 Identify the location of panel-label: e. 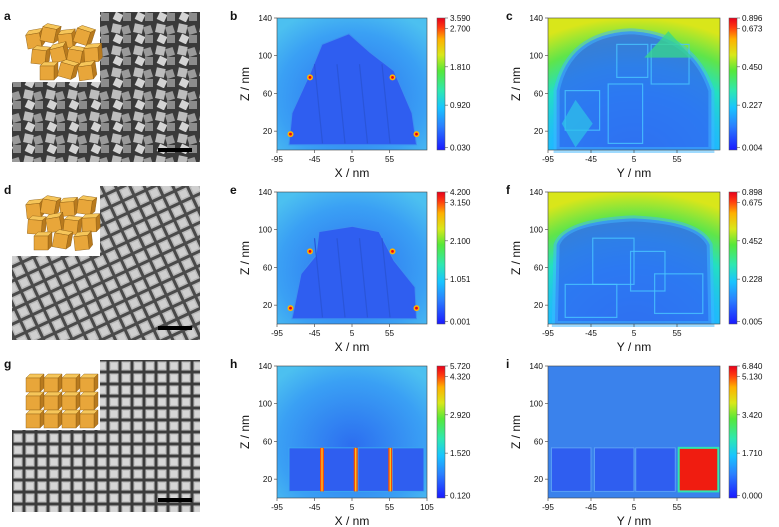
(233, 190).